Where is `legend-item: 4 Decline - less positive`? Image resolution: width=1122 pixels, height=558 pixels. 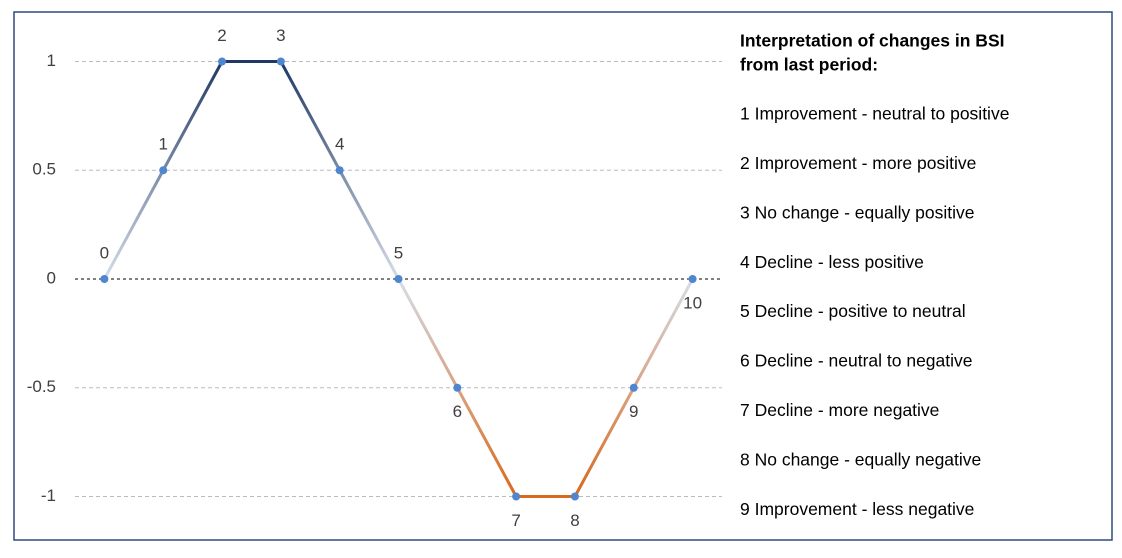 legend-item: 4 Decline - less positive is located at coordinates (832, 262).